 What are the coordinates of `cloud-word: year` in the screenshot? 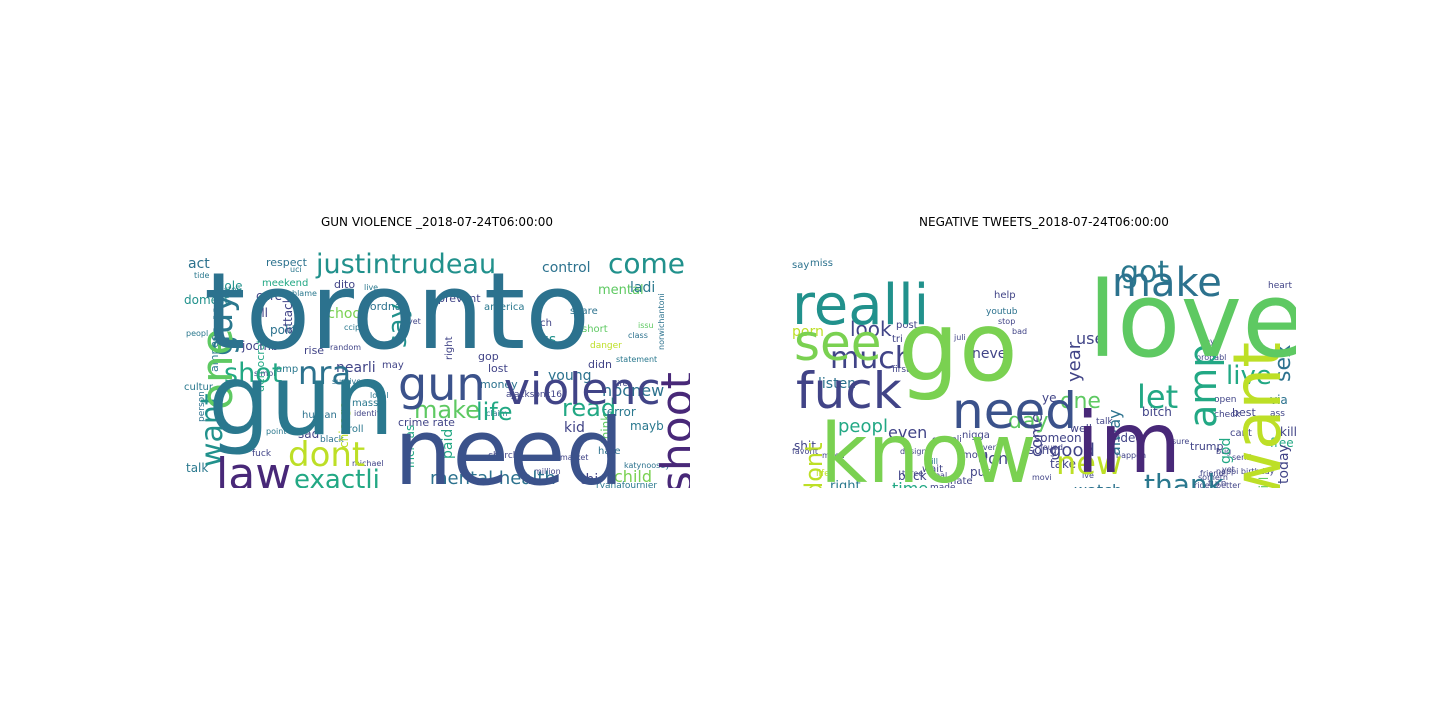 It's located at (1074, 361).